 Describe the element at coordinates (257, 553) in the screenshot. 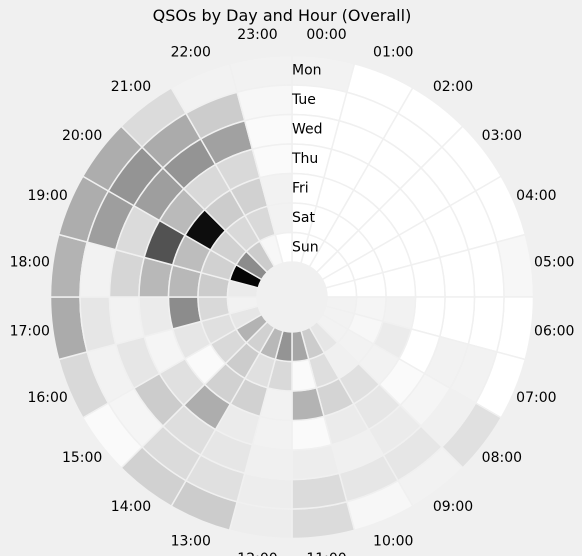

I see `hour-label: 12:00` at that location.